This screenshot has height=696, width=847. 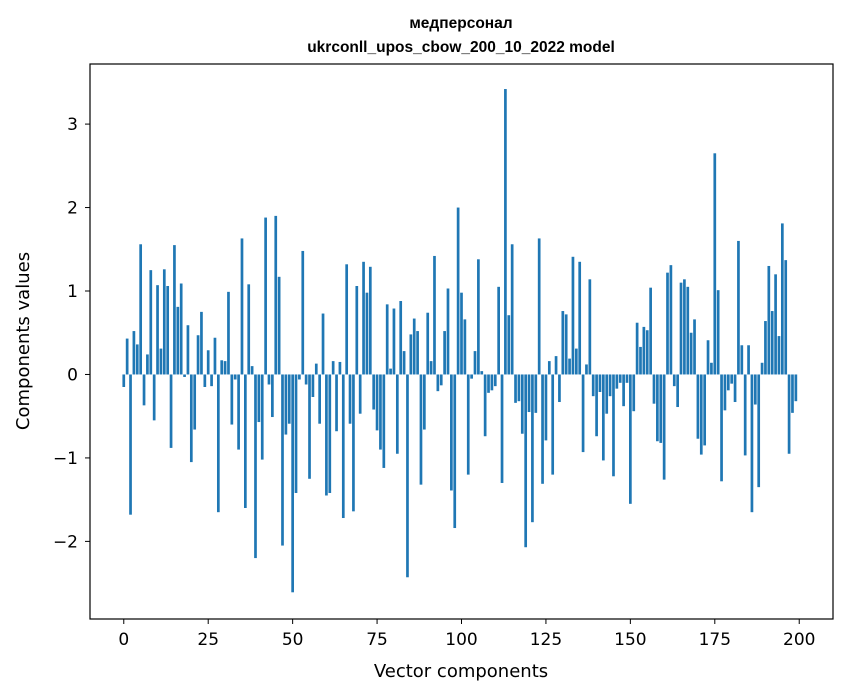 I want to click on x-tick-label: 125, so click(x=546, y=640).